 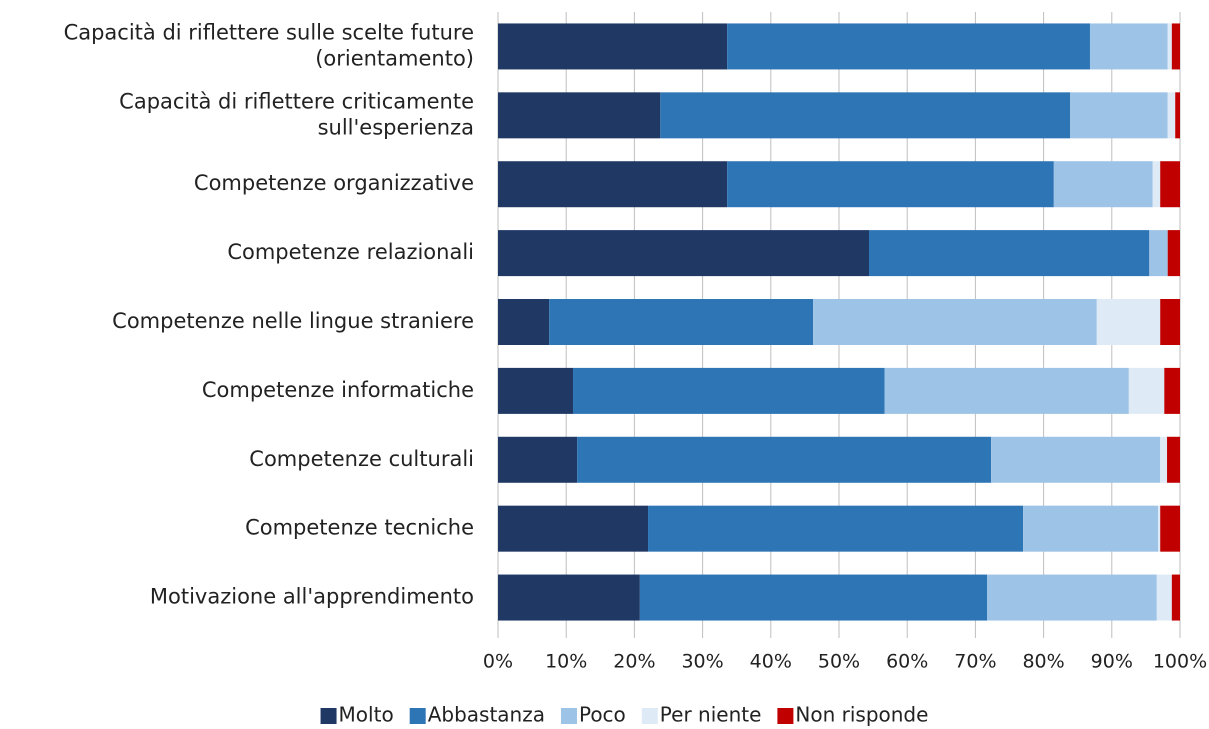 What do you see at coordinates (839, 662) in the screenshot?
I see `x-tick-label: 50%` at bounding box center [839, 662].